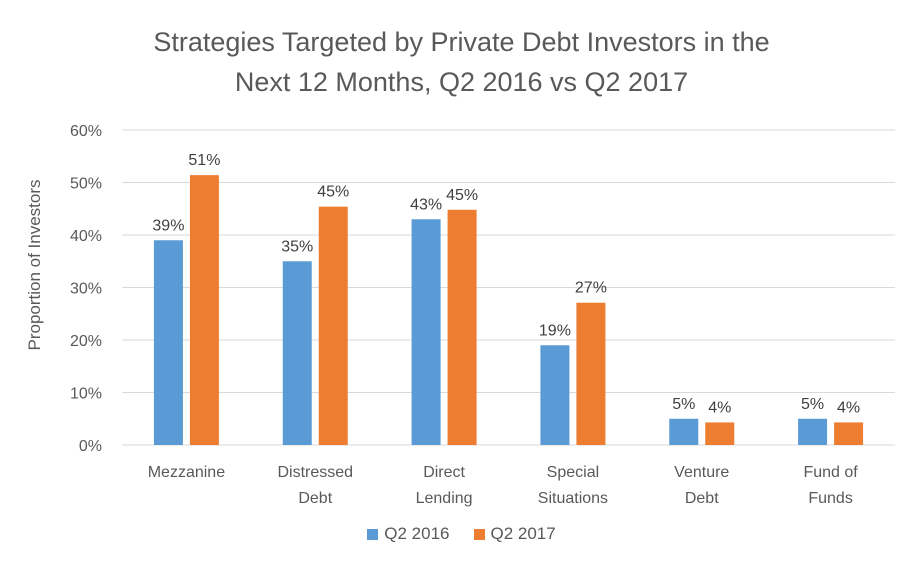  I want to click on legend-item-q2-2017: Q2 2017, so click(514, 534).